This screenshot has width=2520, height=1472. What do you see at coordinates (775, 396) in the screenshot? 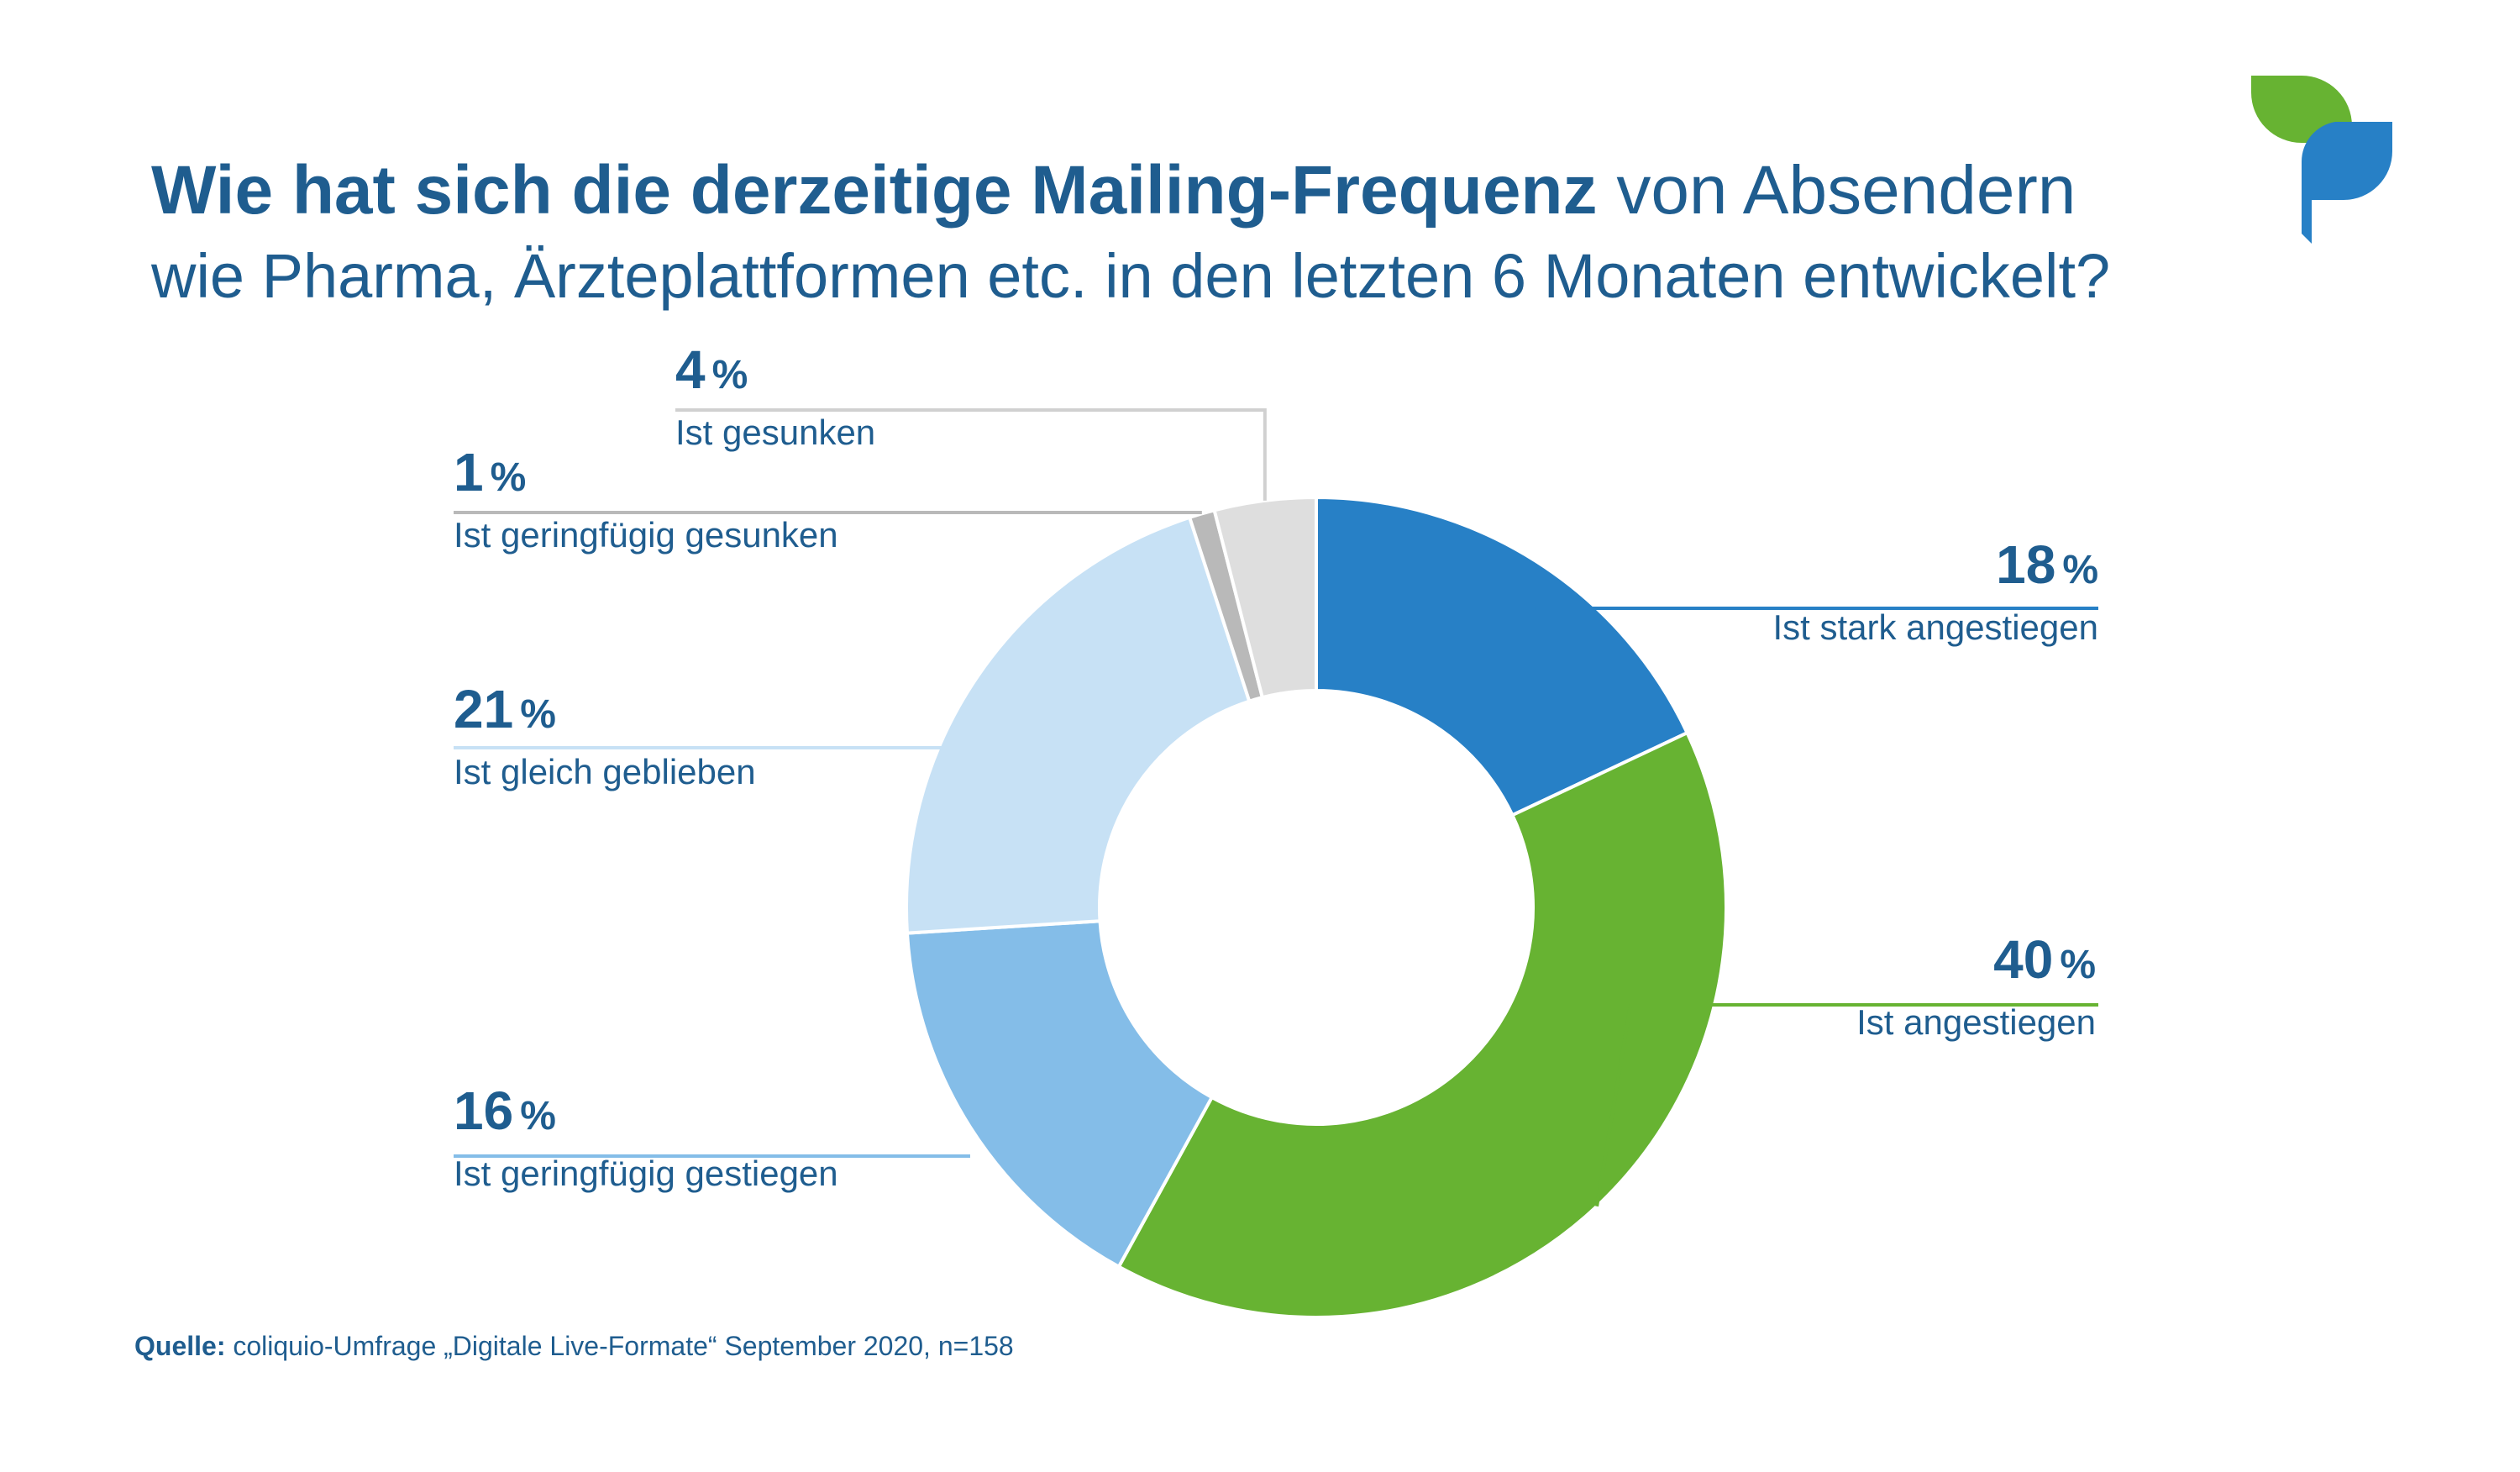
I see `label-gesunken: 4% Ist gesunken` at bounding box center [775, 396].